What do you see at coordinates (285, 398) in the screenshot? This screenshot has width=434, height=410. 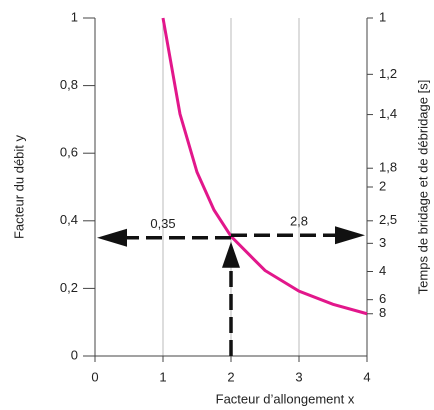 I see `x-axis-label: Facteur d’allongement x` at bounding box center [285, 398].